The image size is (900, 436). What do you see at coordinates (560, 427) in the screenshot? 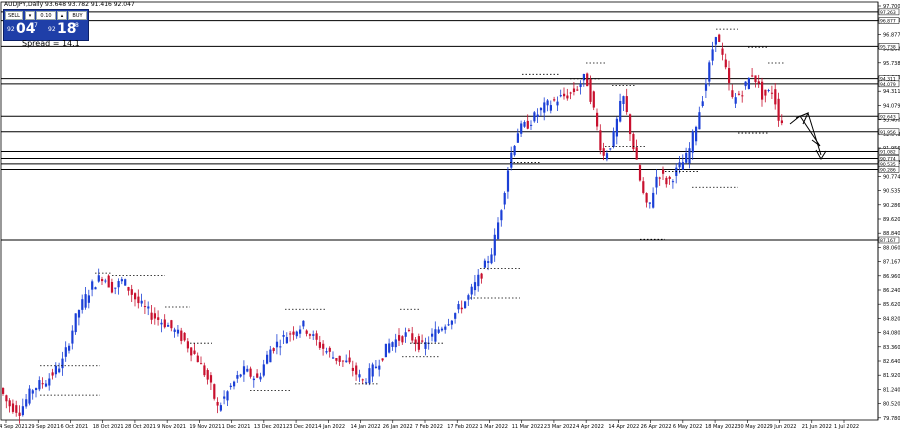
I see `time-axis-label: 23 Mar 2022` at bounding box center [560, 427].